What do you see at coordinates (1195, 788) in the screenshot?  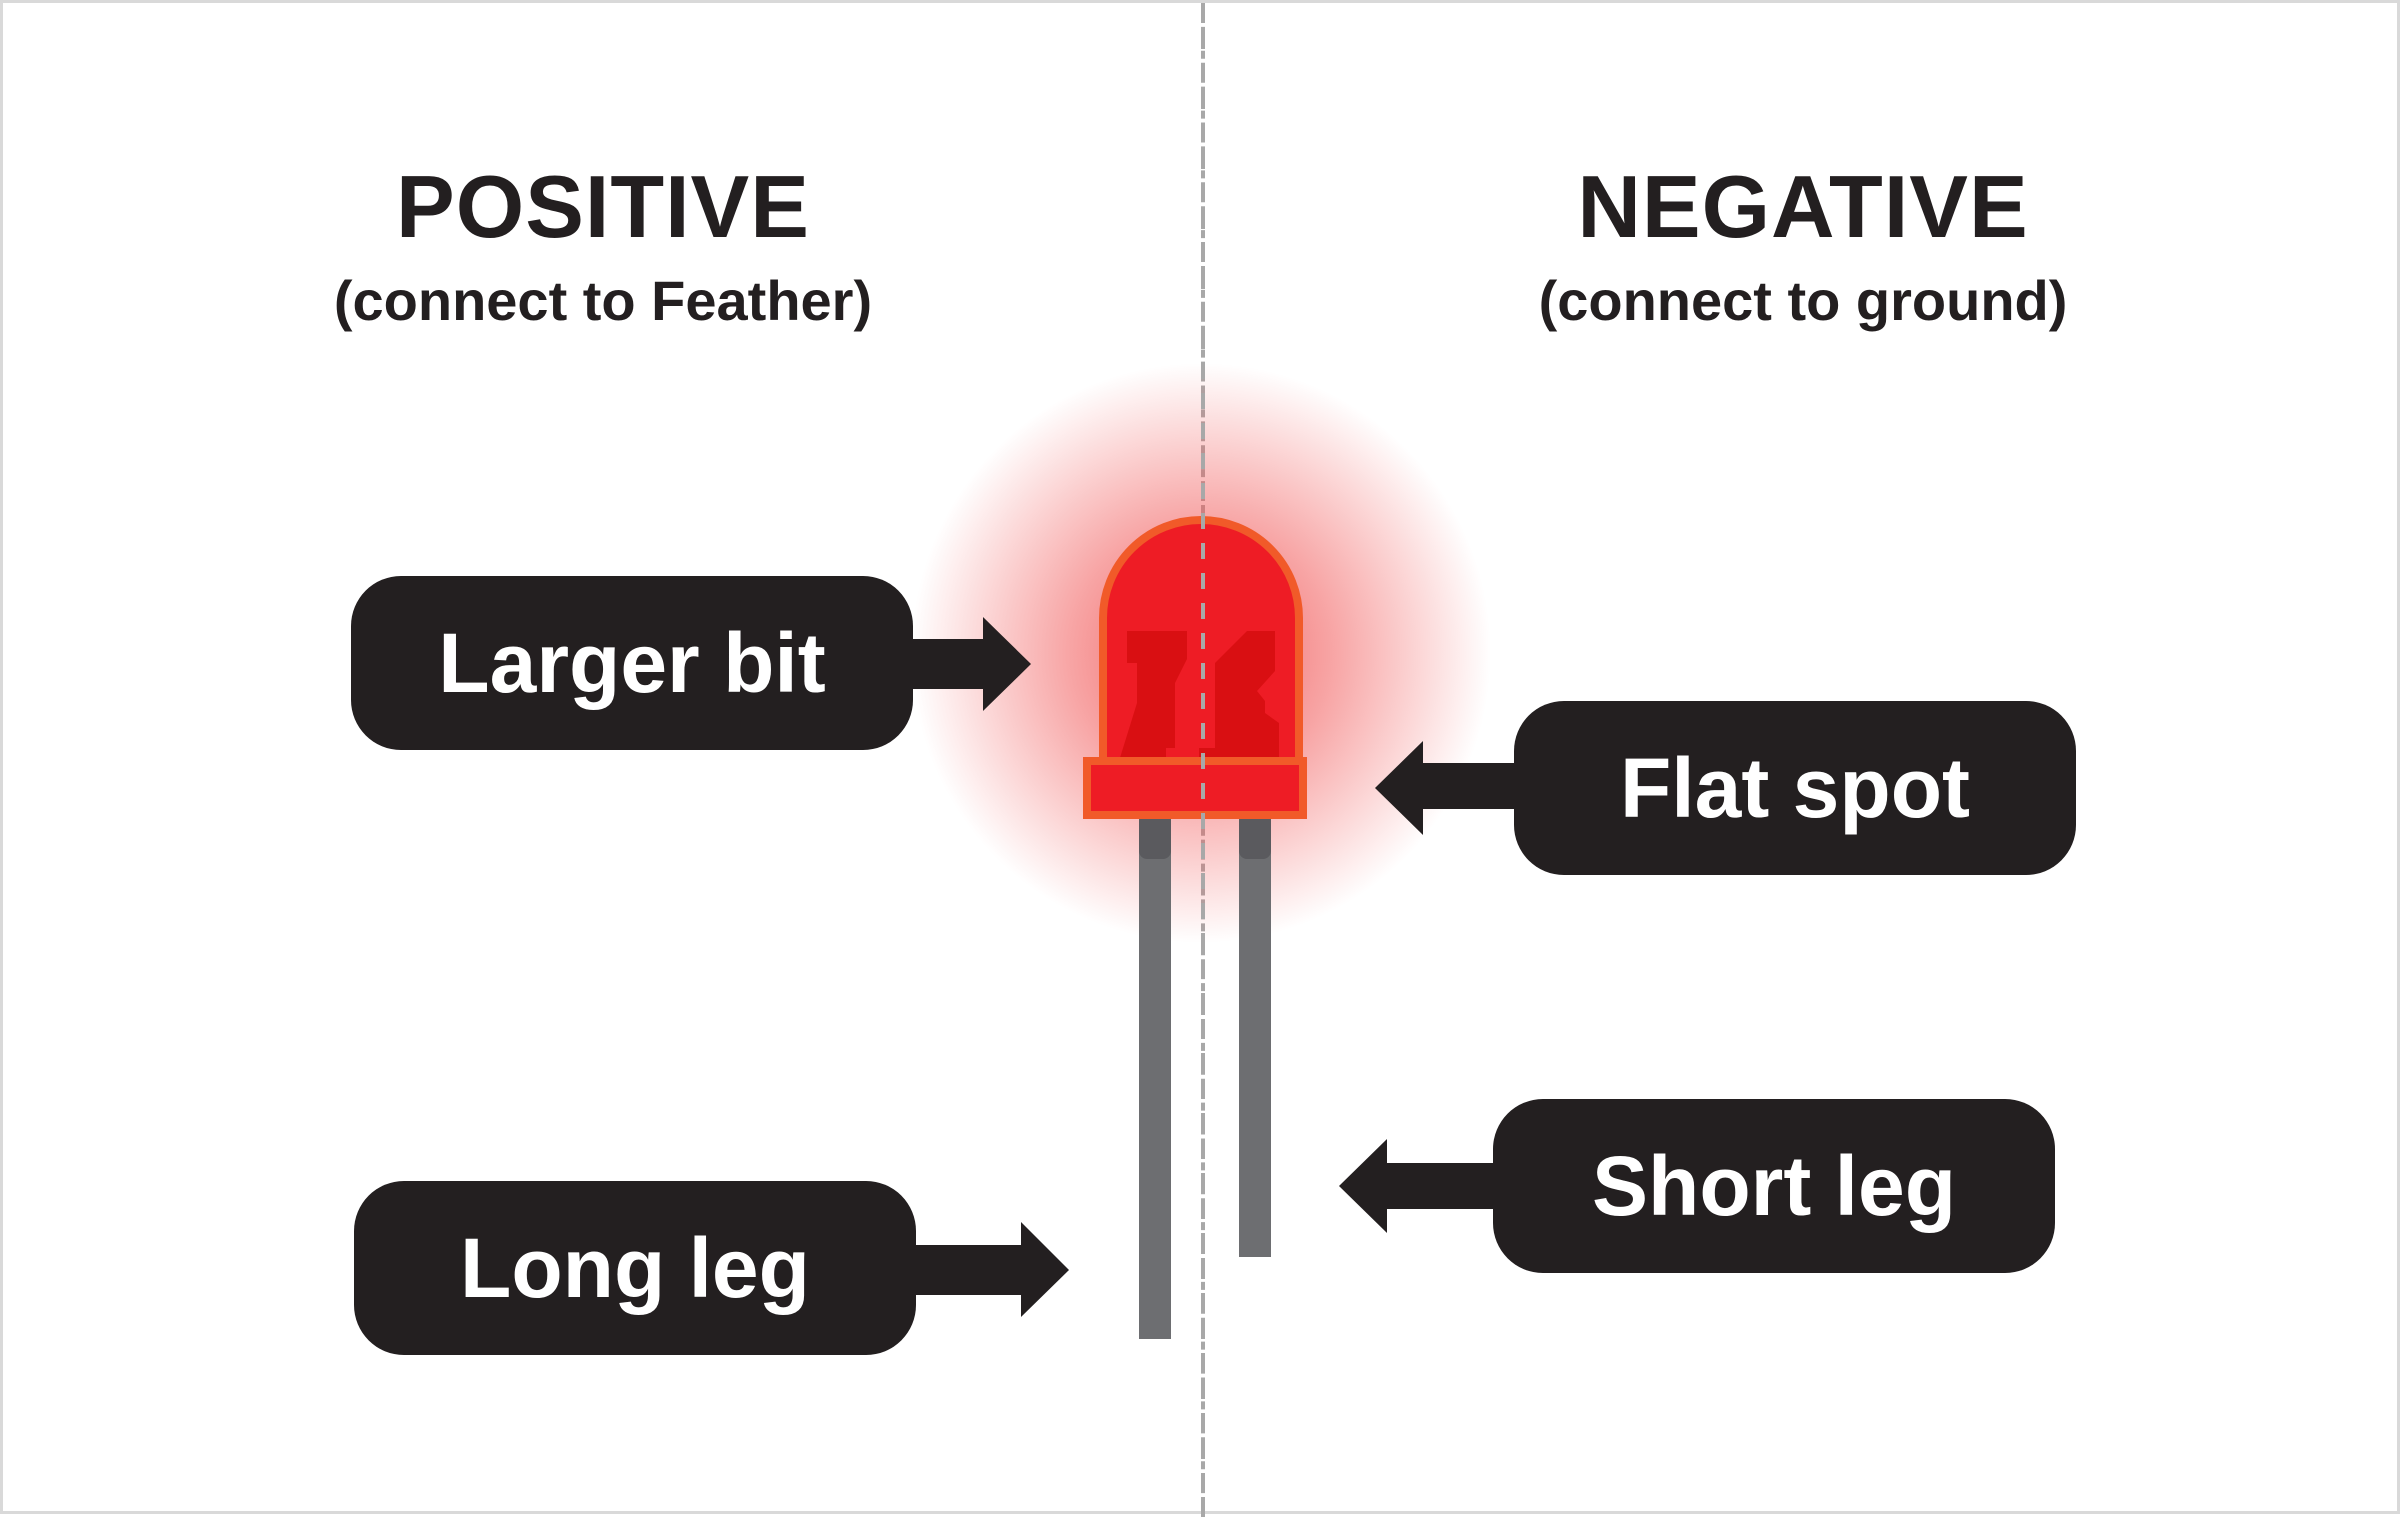 I see `led-rim` at bounding box center [1195, 788].